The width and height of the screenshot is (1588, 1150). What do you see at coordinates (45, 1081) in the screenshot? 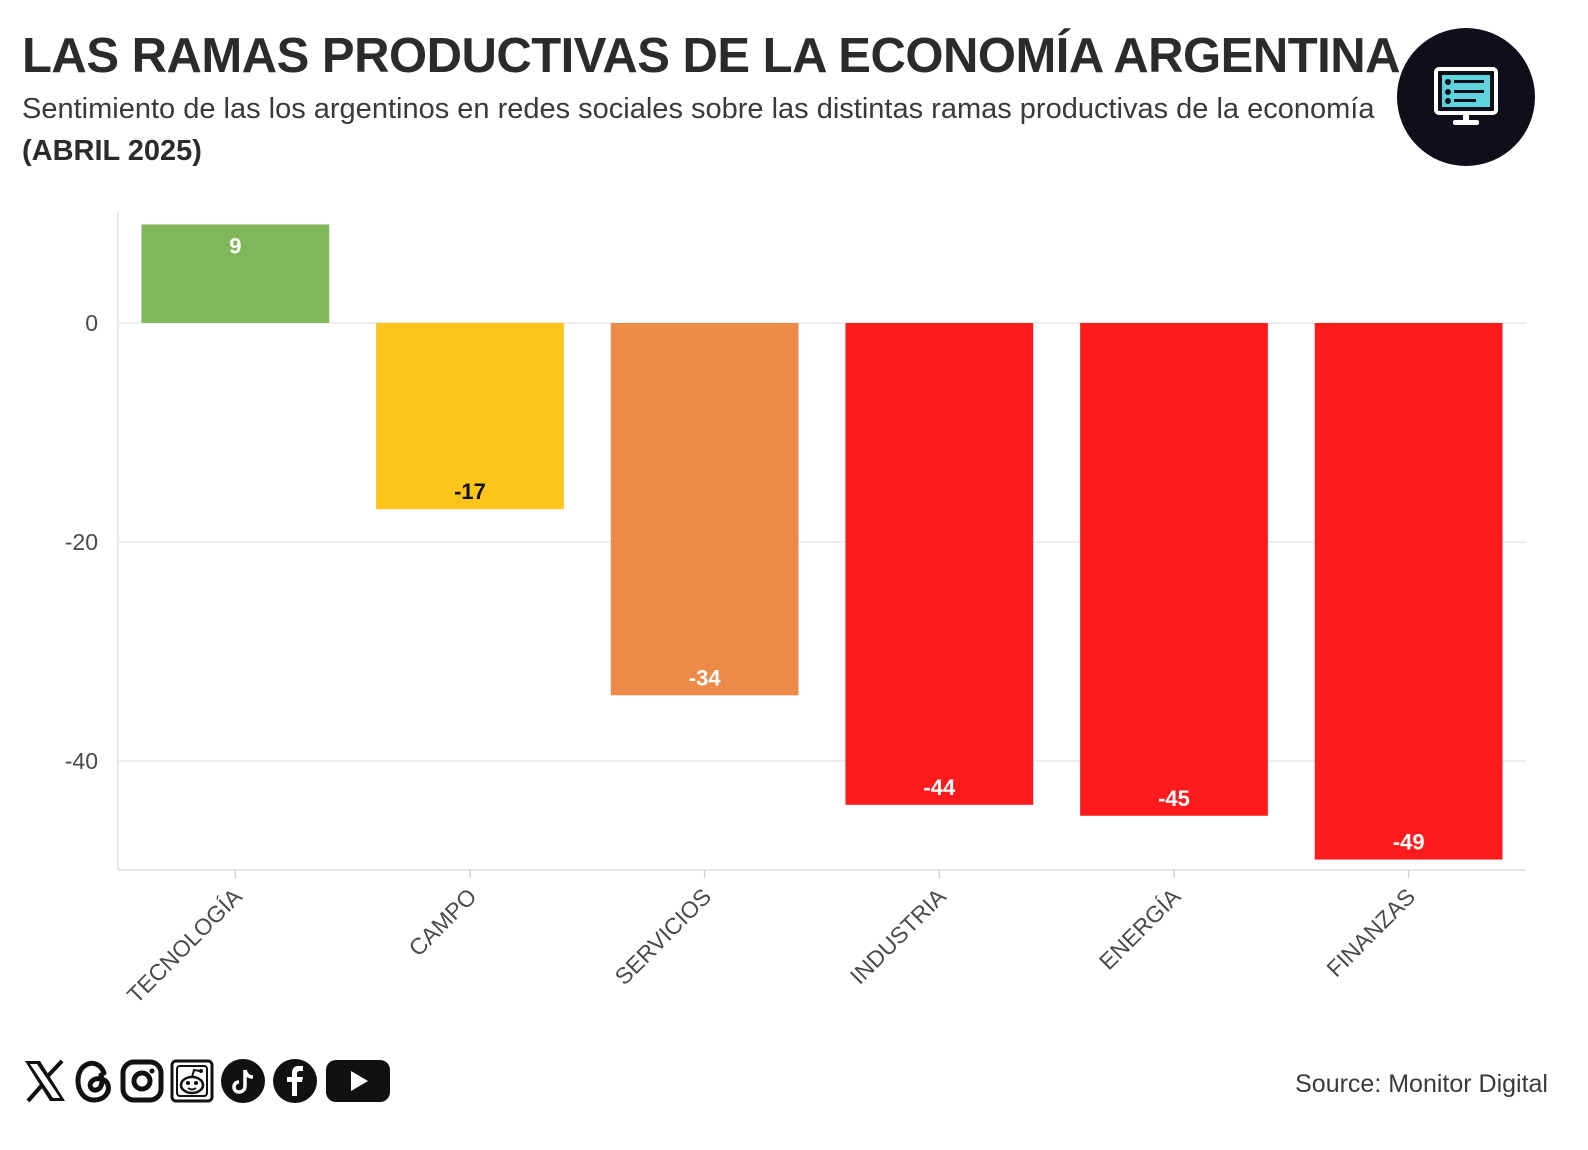
I see `x-icon` at bounding box center [45, 1081].